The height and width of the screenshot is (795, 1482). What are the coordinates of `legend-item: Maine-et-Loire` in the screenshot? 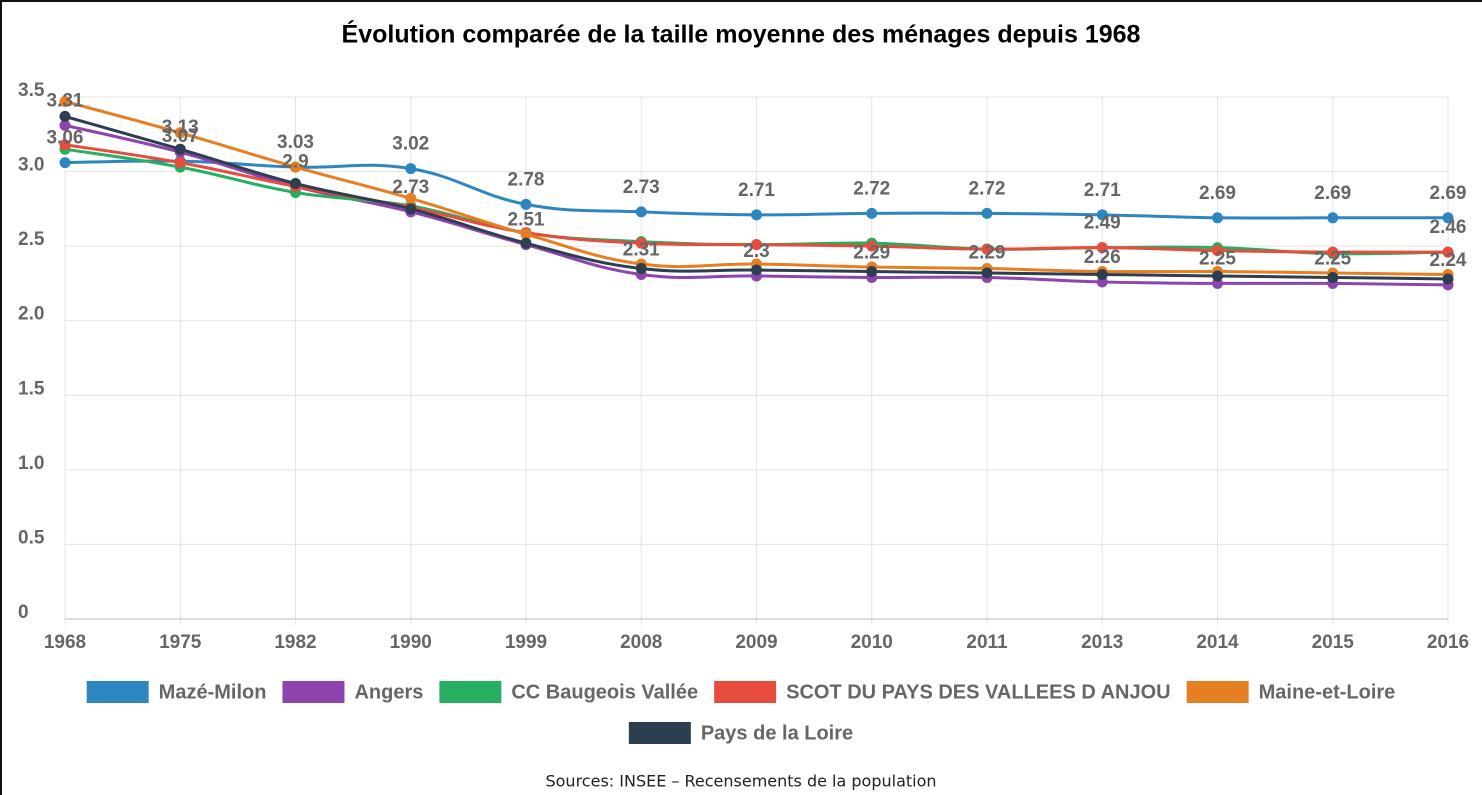 It's located at (1291, 692).